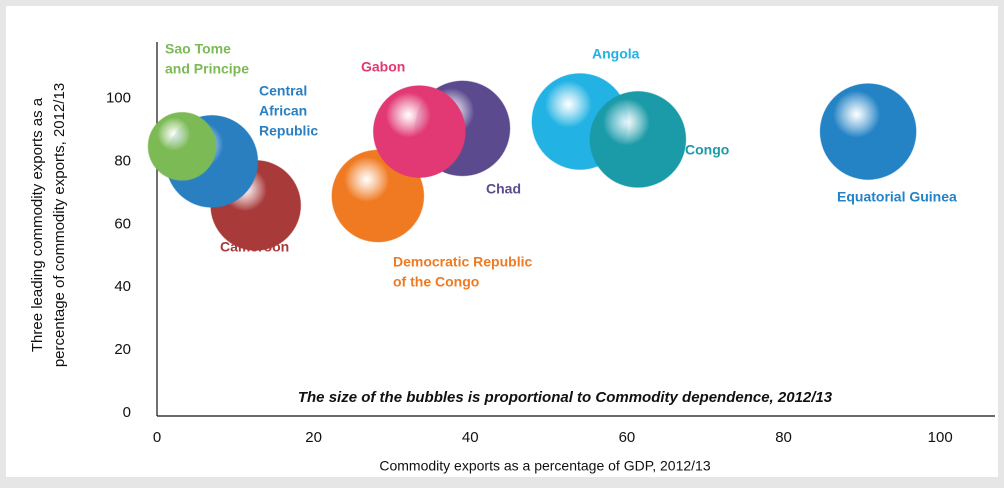  What do you see at coordinates (436, 282) in the screenshot?
I see `bubble-label: of the Congo` at bounding box center [436, 282].